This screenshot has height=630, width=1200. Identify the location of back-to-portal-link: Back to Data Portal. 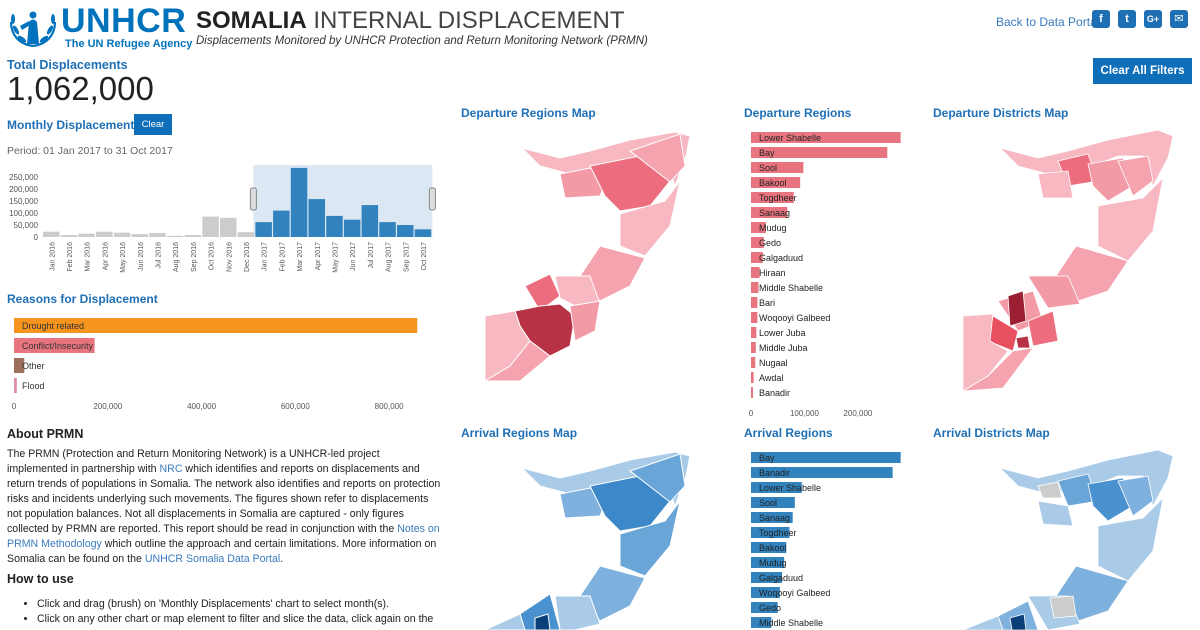
(1048, 22).